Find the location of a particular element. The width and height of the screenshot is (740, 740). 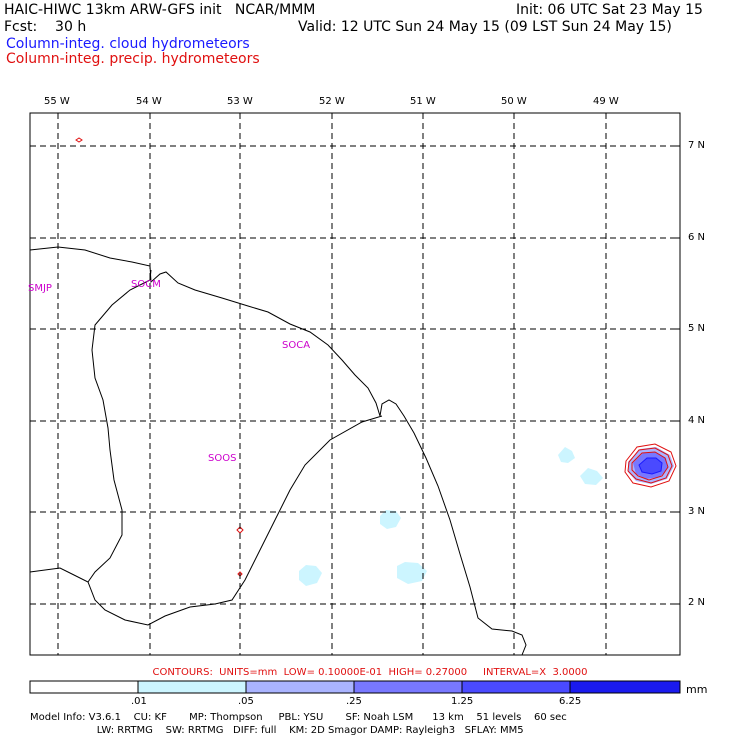

lon-label-51w: 51 W is located at coordinates (423, 101).